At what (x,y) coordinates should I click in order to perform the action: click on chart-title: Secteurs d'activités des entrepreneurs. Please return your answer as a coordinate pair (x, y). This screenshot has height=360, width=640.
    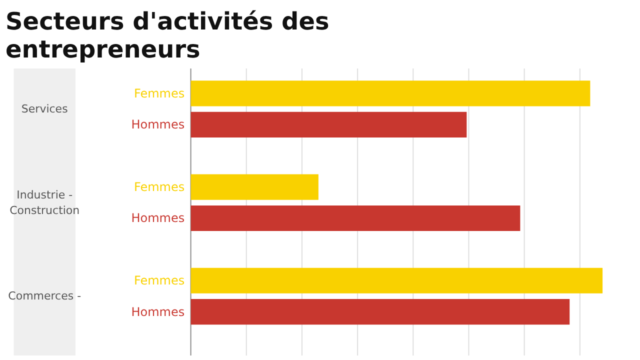
    Looking at the image, I should click on (168, 36).